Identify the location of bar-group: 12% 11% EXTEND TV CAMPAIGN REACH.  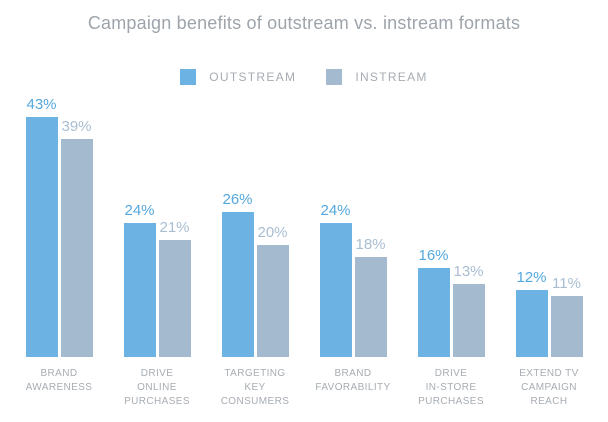
(549, 338).